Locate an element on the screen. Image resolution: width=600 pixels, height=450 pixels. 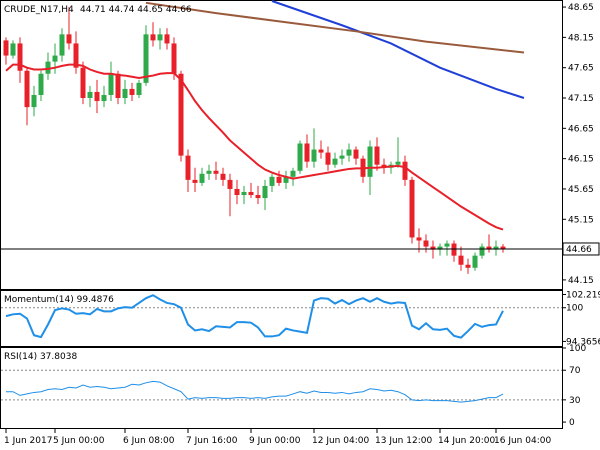
time-tick-label: 13 Jun 12:00 is located at coordinates (403, 441).